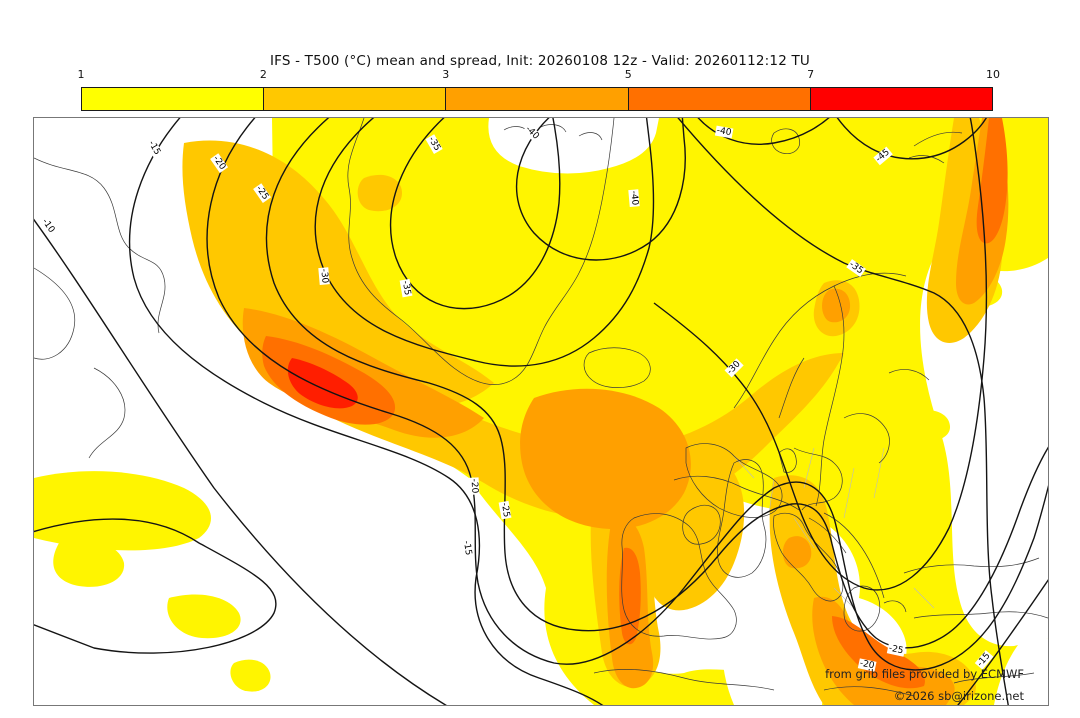 The height and width of the screenshot is (718, 1080). I want to click on contour-label: -30, so click(324, 276).